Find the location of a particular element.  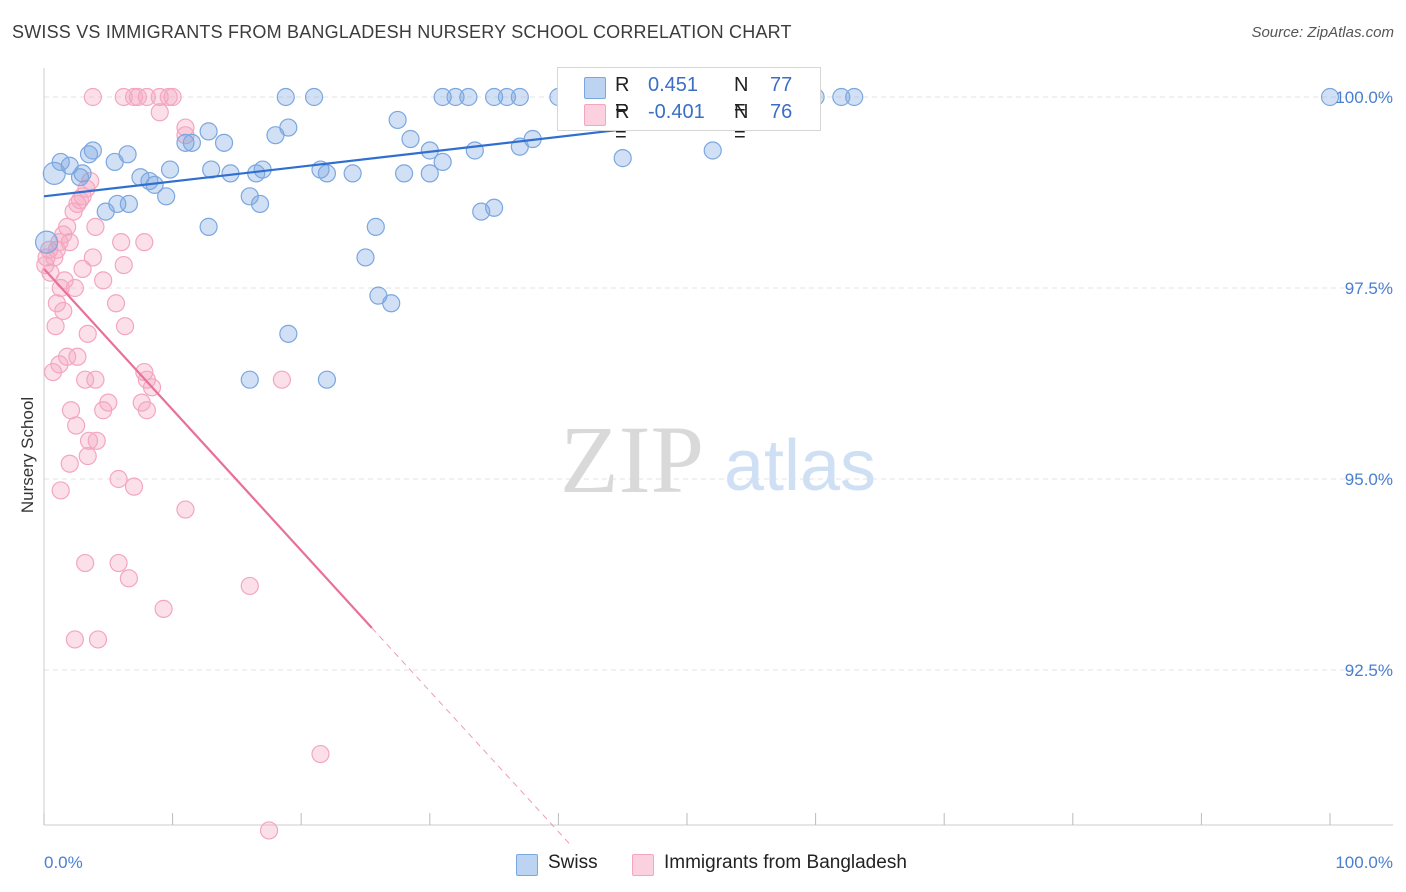

bangladesh-trend-extension is located at coordinates (471, 737).